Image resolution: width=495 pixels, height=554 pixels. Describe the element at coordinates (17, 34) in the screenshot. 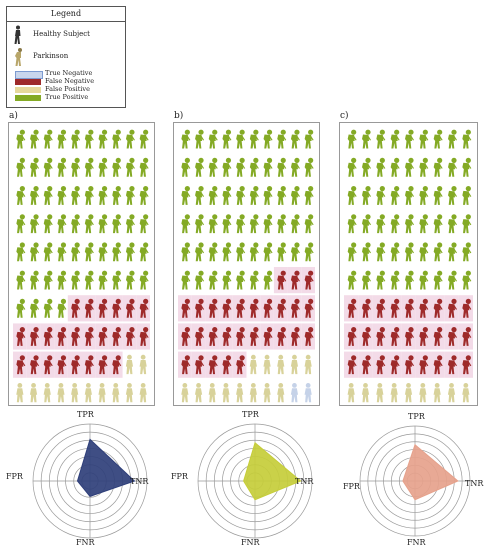

I see `healthy-subject-icon` at that location.